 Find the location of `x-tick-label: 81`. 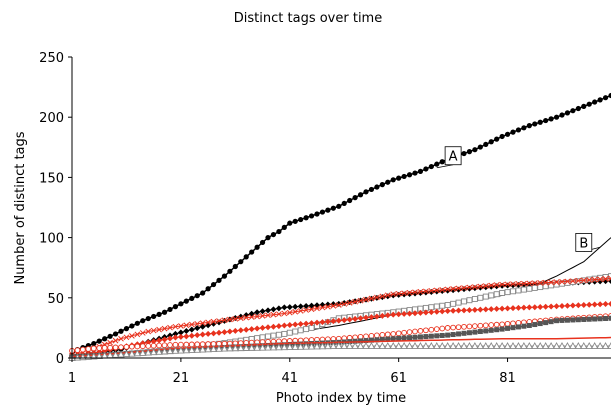

x-tick-label: 81 is located at coordinates (507, 378).